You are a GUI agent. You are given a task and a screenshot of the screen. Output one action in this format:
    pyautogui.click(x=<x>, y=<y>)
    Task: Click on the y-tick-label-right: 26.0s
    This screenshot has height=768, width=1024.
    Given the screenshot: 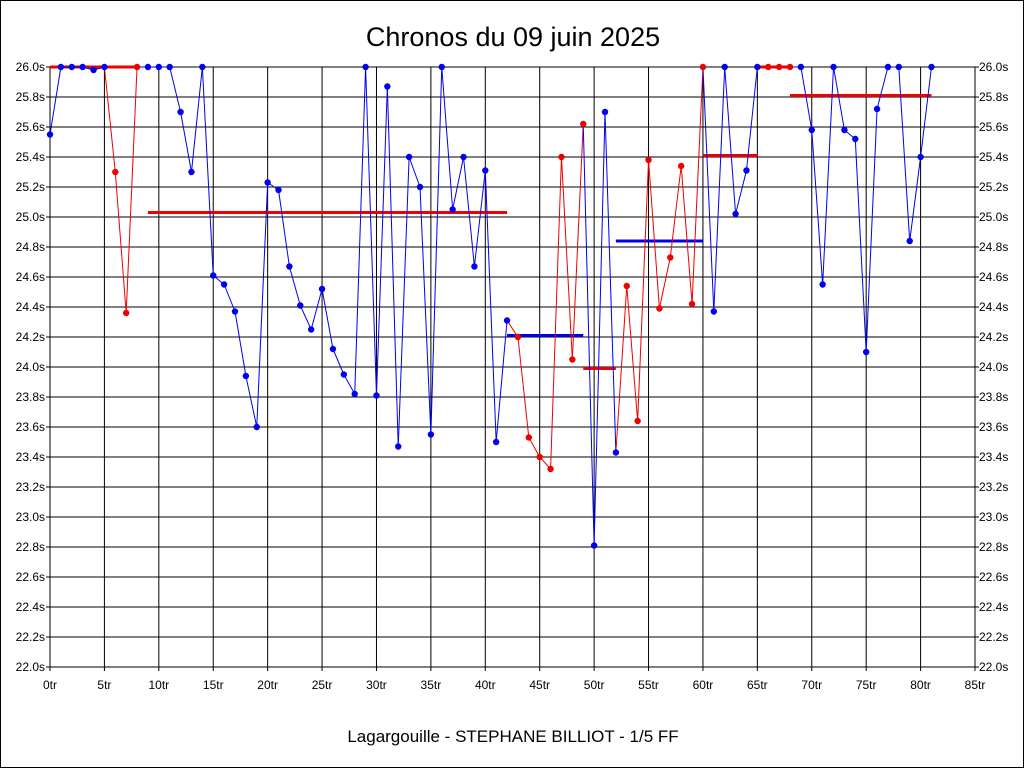 What is the action you would take?
    pyautogui.click(x=993, y=67)
    